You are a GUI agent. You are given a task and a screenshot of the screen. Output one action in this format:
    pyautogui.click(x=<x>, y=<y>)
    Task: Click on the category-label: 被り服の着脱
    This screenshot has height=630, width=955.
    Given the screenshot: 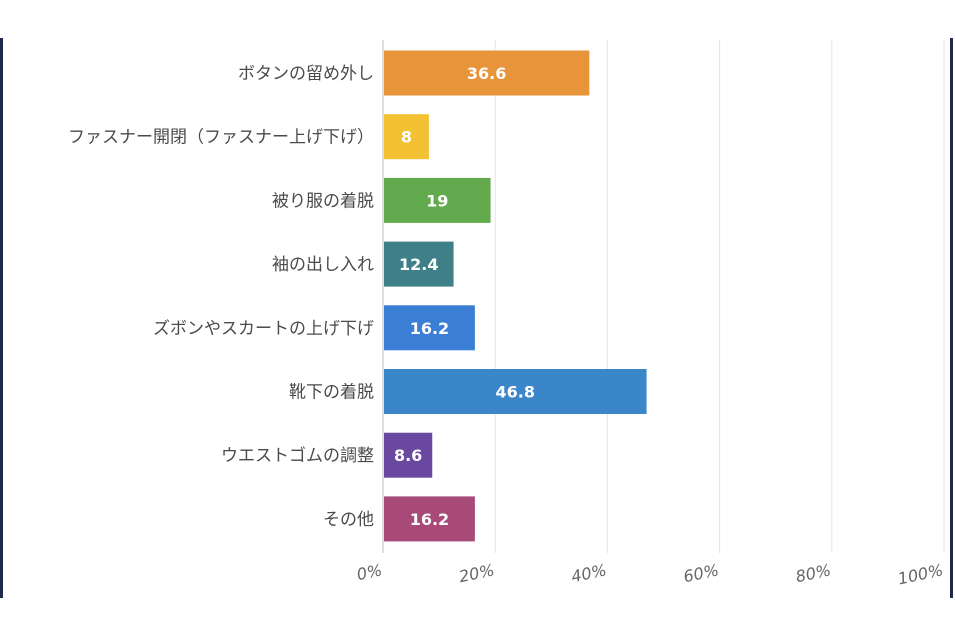 What is the action you would take?
    pyautogui.click(x=323, y=201)
    